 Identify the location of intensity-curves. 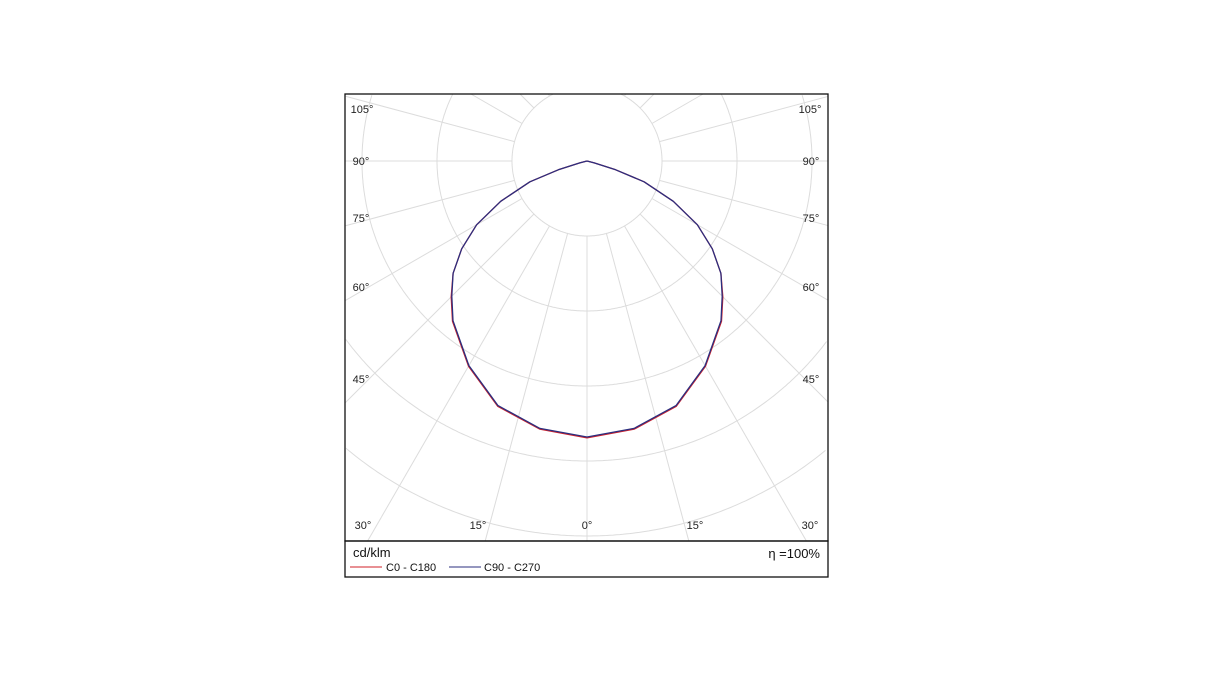
(587, 299).